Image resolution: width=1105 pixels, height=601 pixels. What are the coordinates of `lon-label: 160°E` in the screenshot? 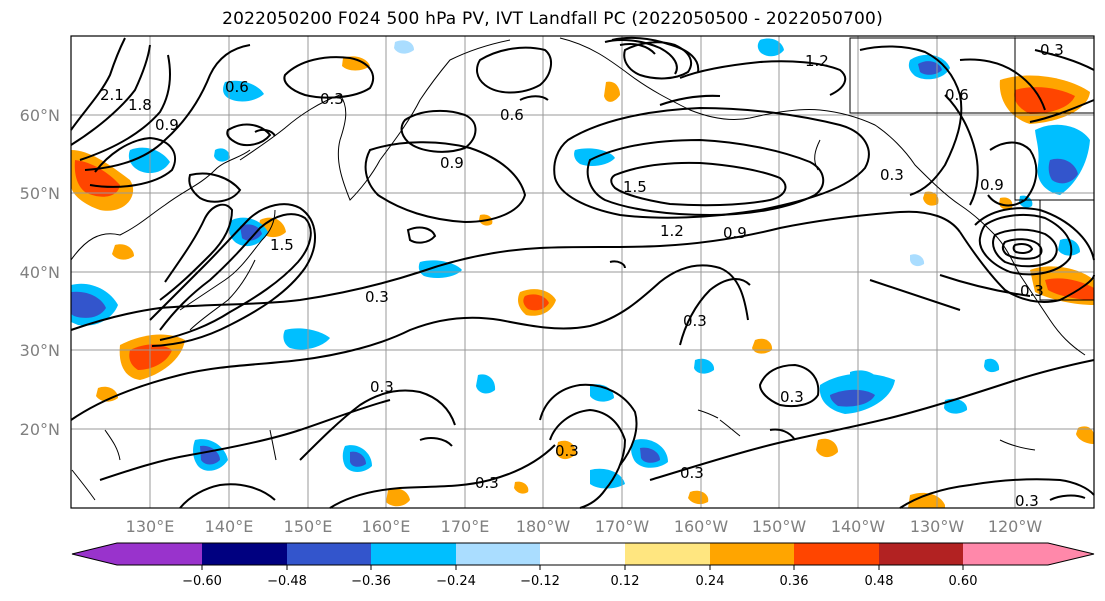 It's located at (386, 526).